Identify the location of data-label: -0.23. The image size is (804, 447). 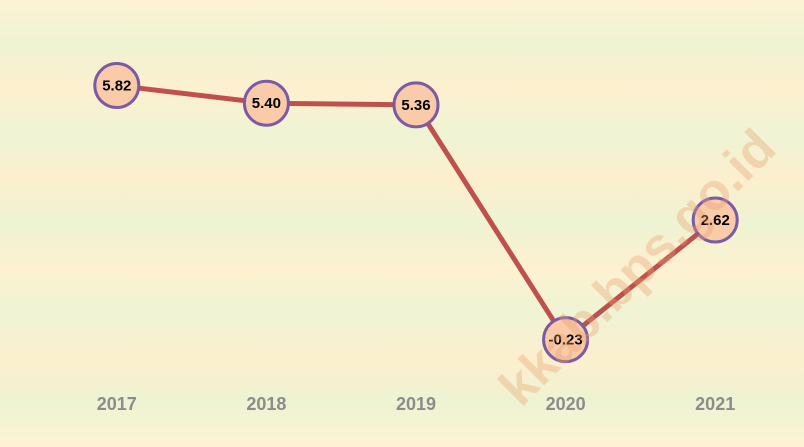
(565, 340).